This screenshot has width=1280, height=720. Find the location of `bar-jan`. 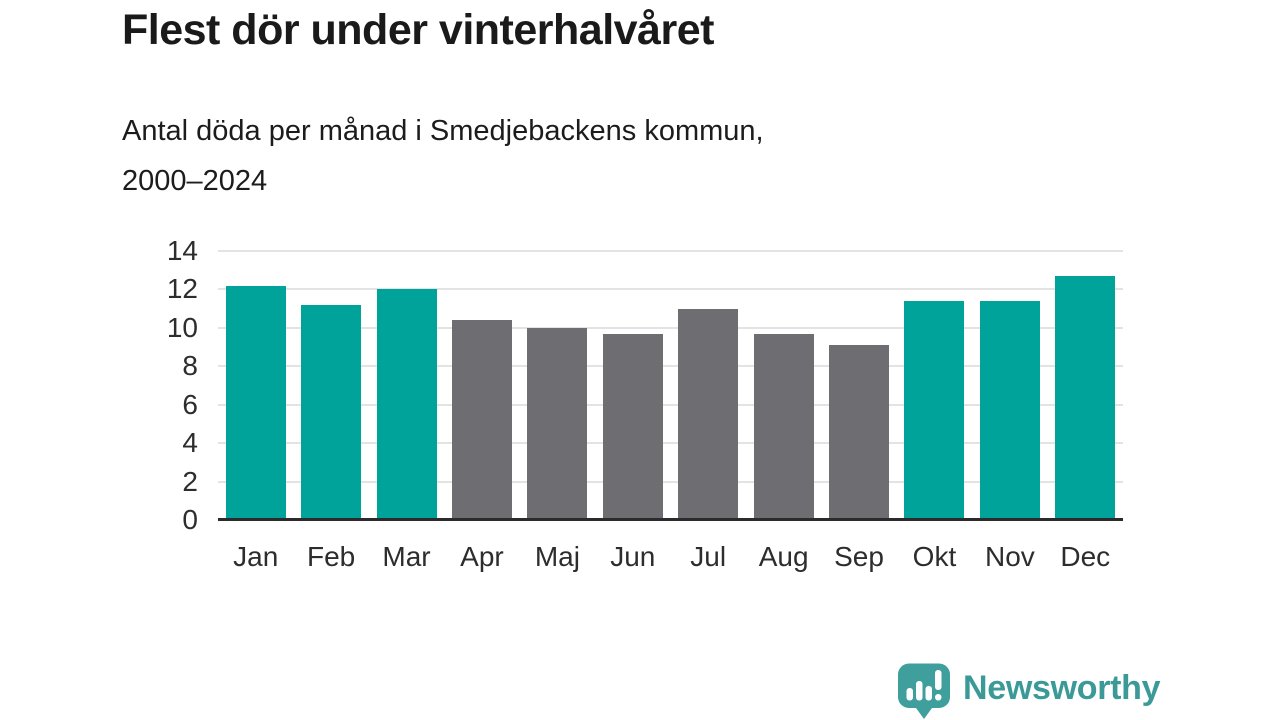

bar-jan is located at coordinates (255, 402).